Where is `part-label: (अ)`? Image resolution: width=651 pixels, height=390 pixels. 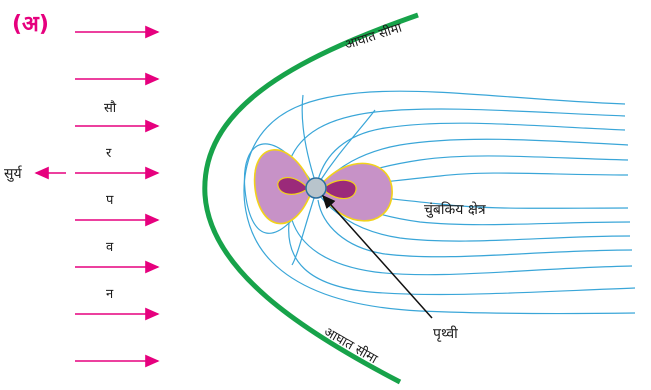 part-label: (अ) is located at coordinates (30, 24).